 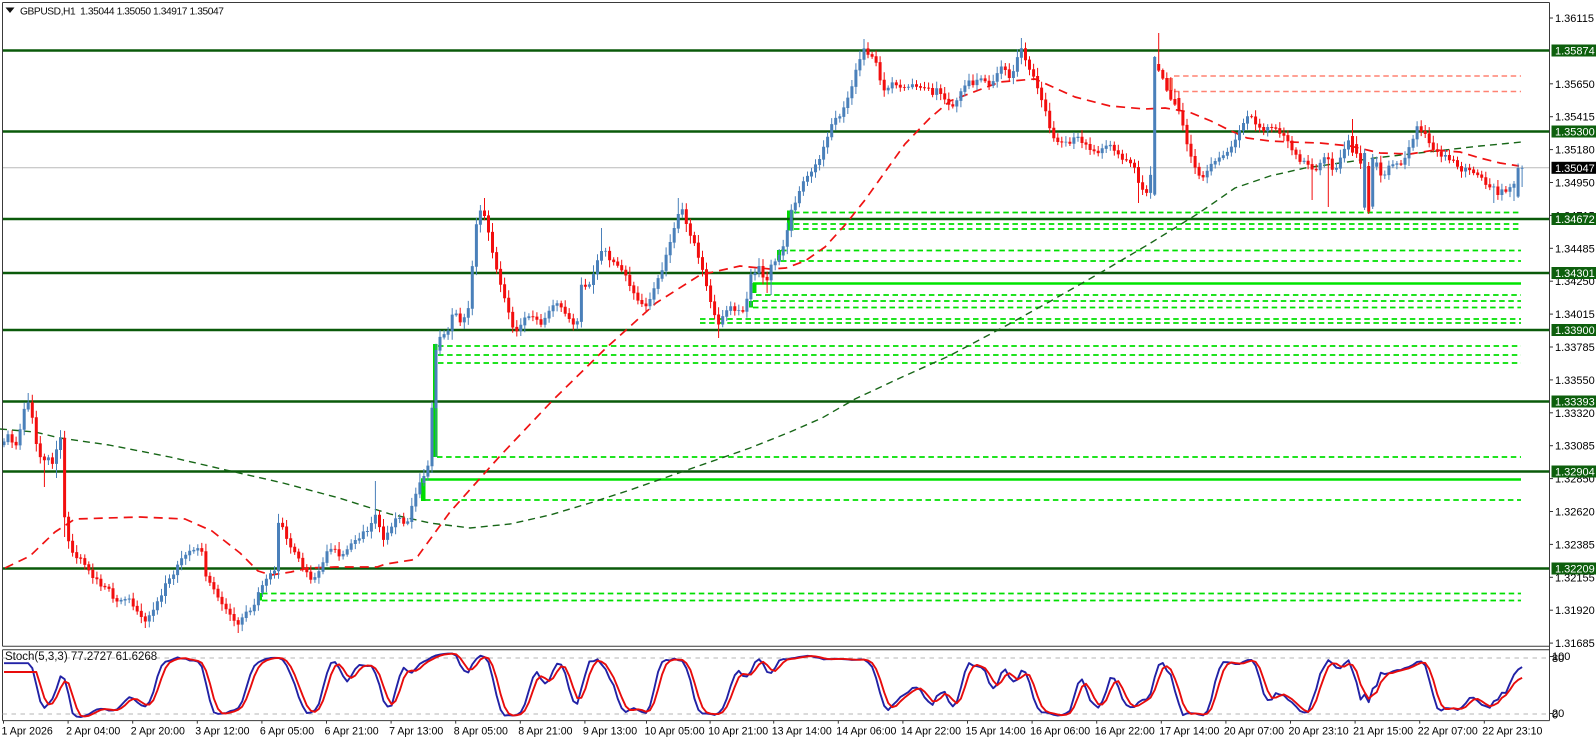 I want to click on svg-text: 10 Apr 21:00, so click(x=738, y=732).